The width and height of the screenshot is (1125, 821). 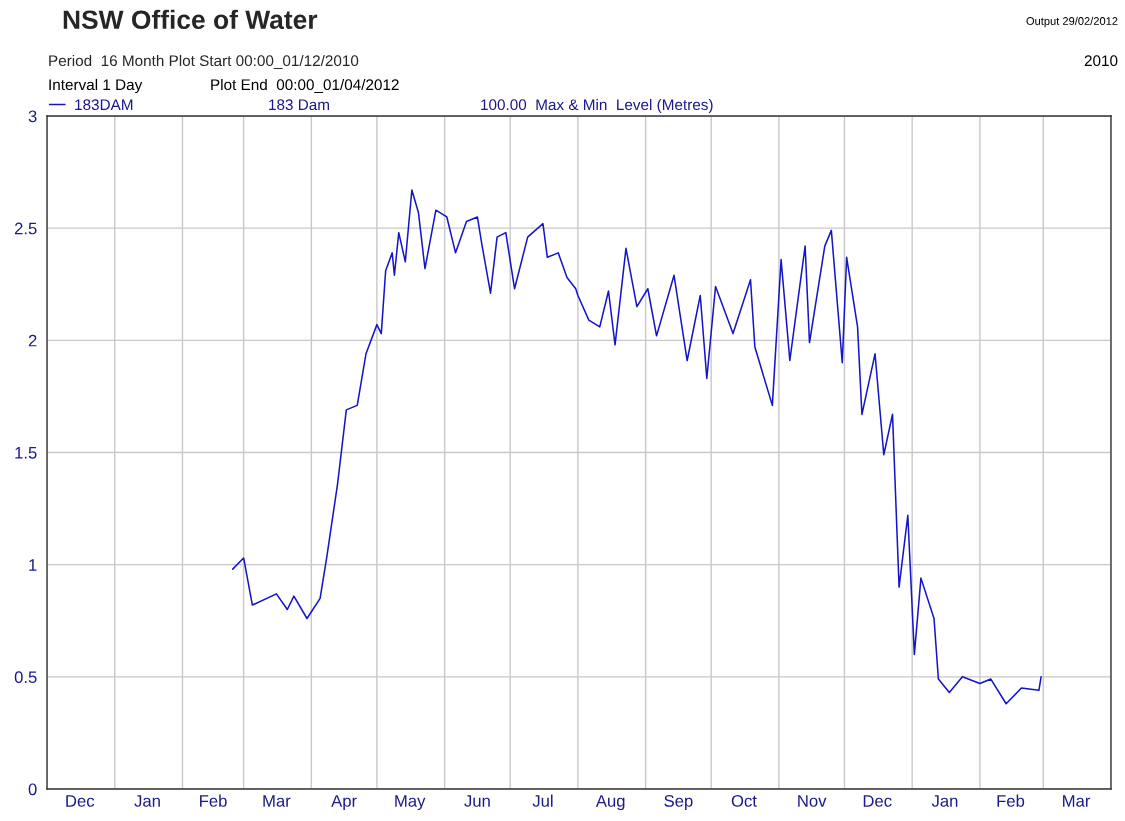 I want to click on text: Interval 1 Day, so click(x=96, y=86).